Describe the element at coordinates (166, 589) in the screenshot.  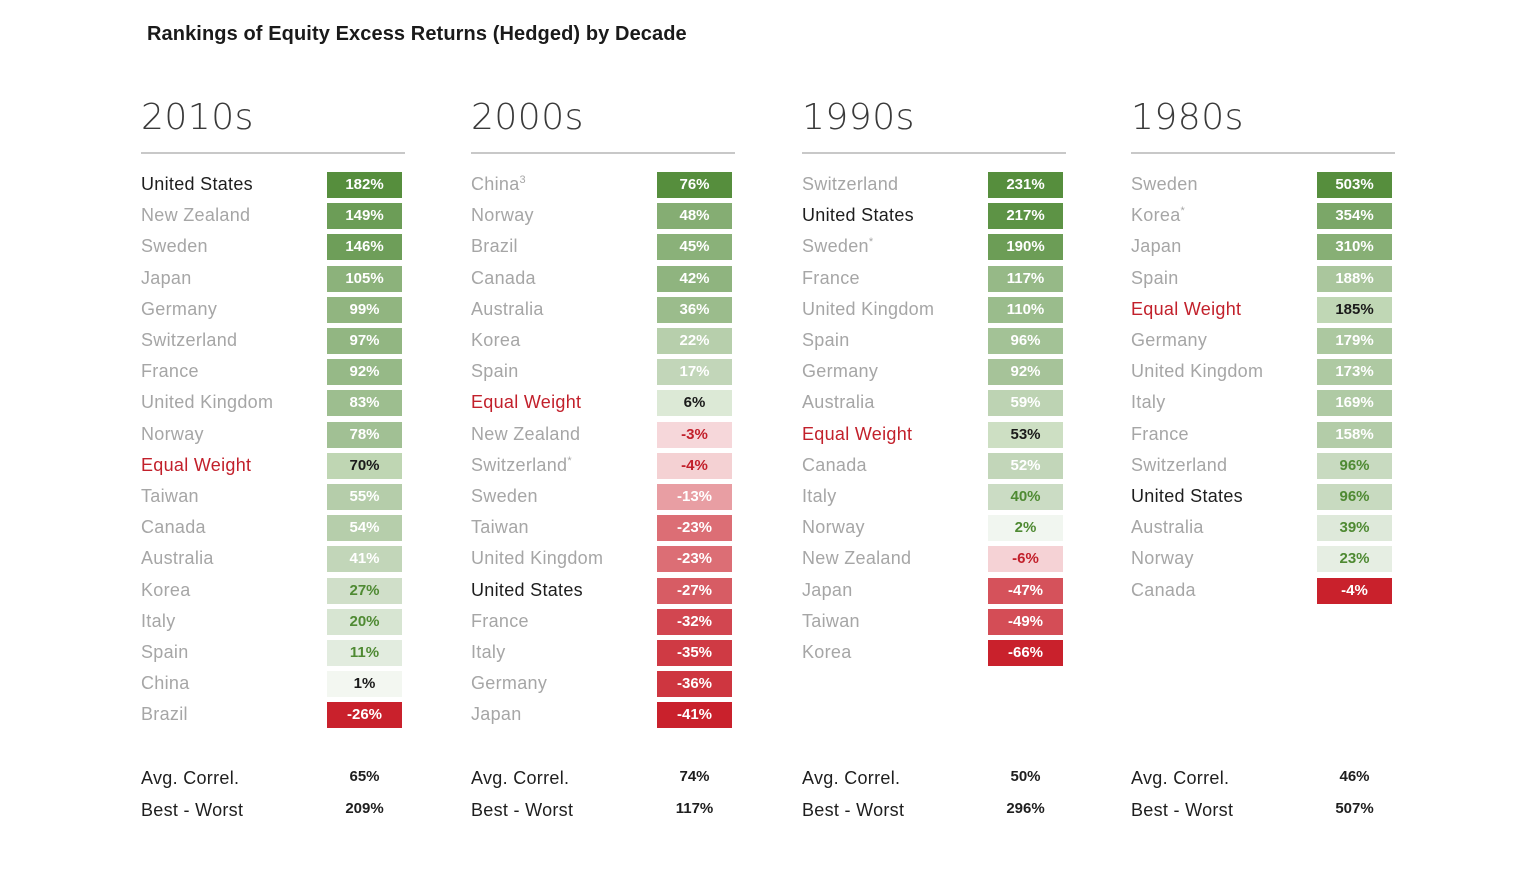
I see `country-label: Korea` at that location.